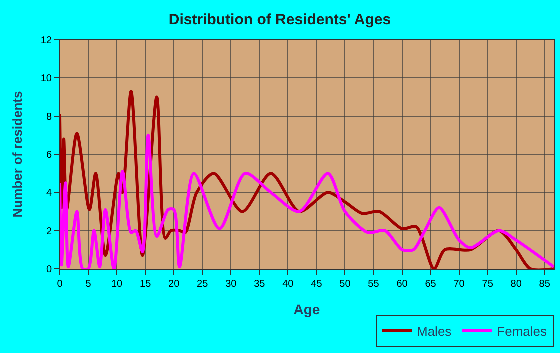 This screenshot has width=560, height=353. What do you see at coordinates (460, 284) in the screenshot?
I see `x-tick-label: 70` at bounding box center [460, 284].